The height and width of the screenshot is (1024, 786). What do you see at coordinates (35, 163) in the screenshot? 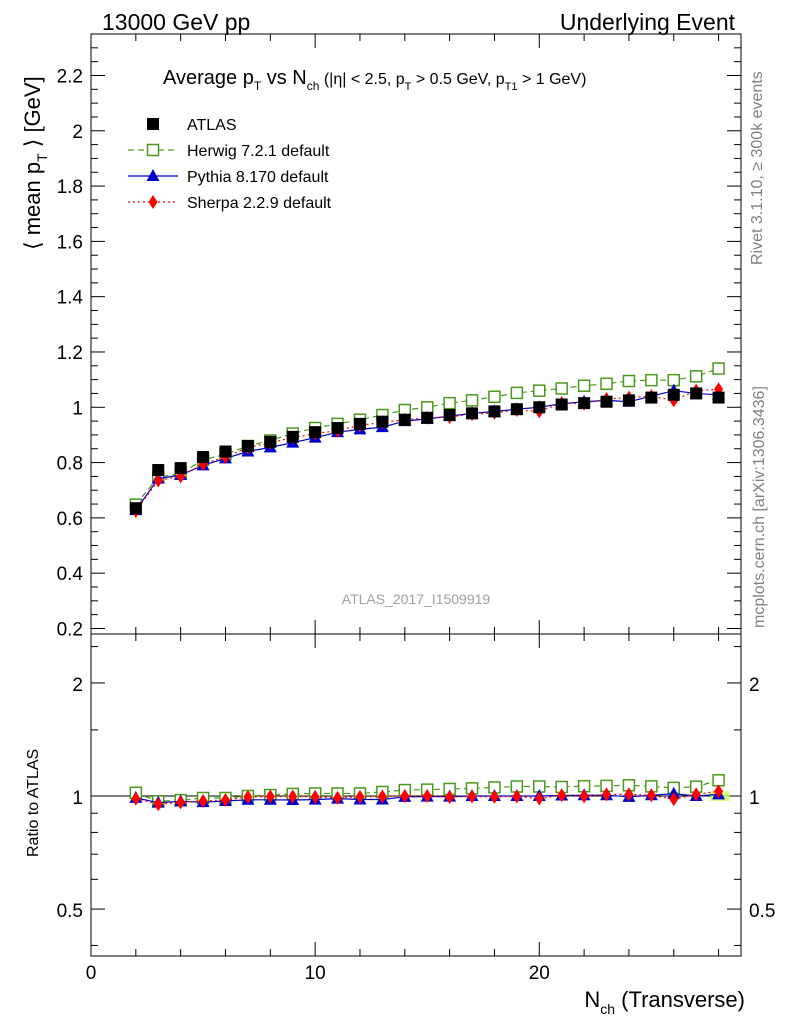
I see `main-y-label: ⟨ mean pT ⟩ [GeV]` at bounding box center [35, 163].